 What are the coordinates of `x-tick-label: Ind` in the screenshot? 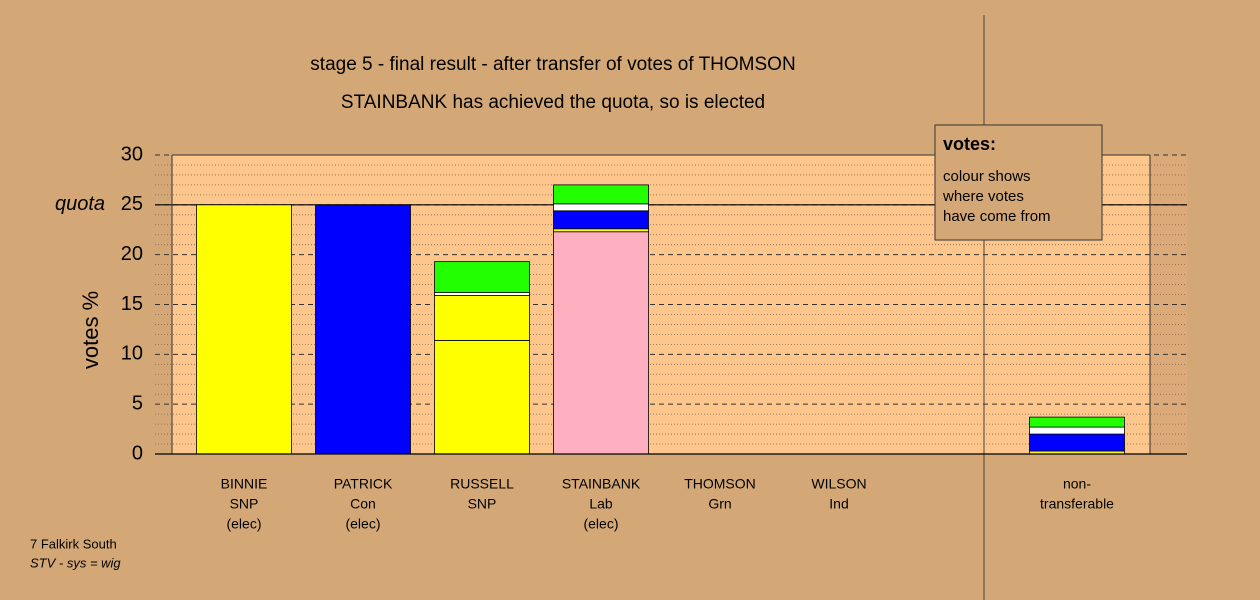 It's located at (838, 504).